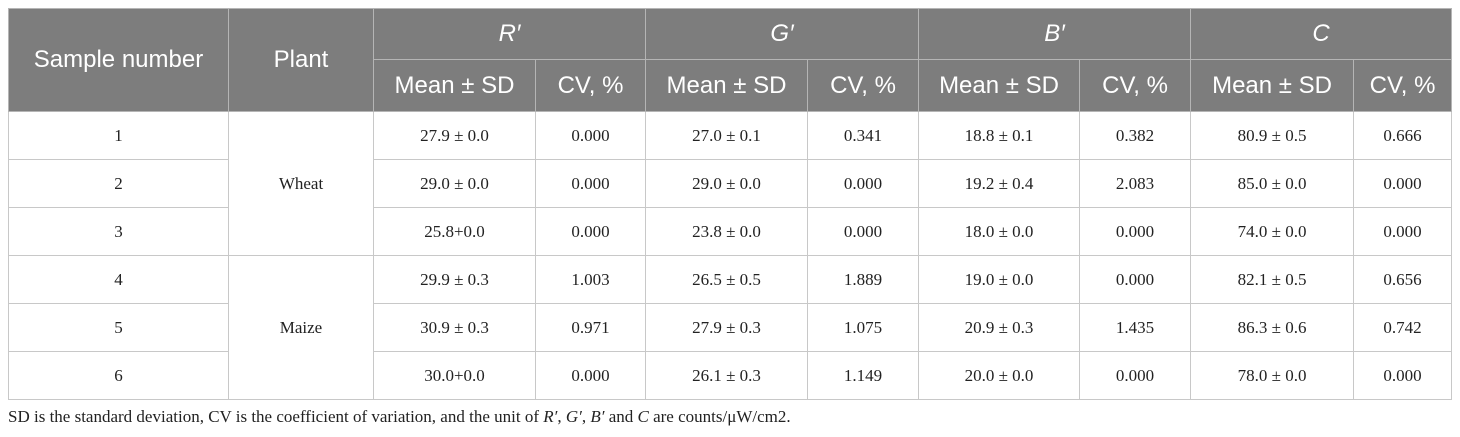 This screenshot has width=1460, height=437. What do you see at coordinates (726, 231) in the screenshot?
I see `cell-g-mean: 23.8 ± 0.0` at bounding box center [726, 231].